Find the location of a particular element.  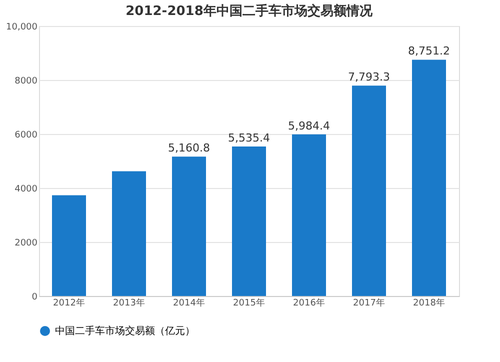

x-tick-label: 2018年 is located at coordinates (429, 303).